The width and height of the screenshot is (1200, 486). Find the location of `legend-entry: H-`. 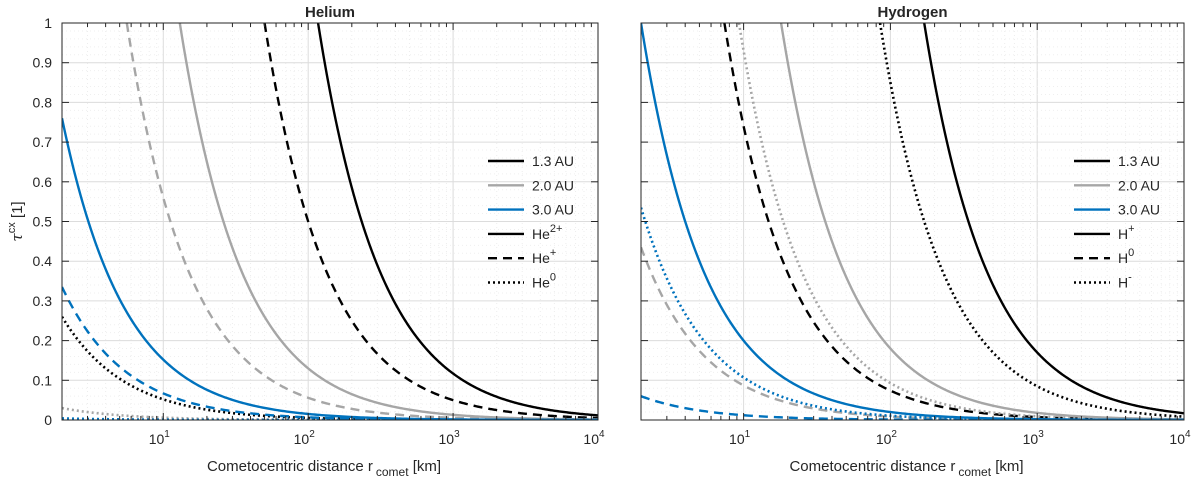

legend-entry: H- is located at coordinates (1103, 281).